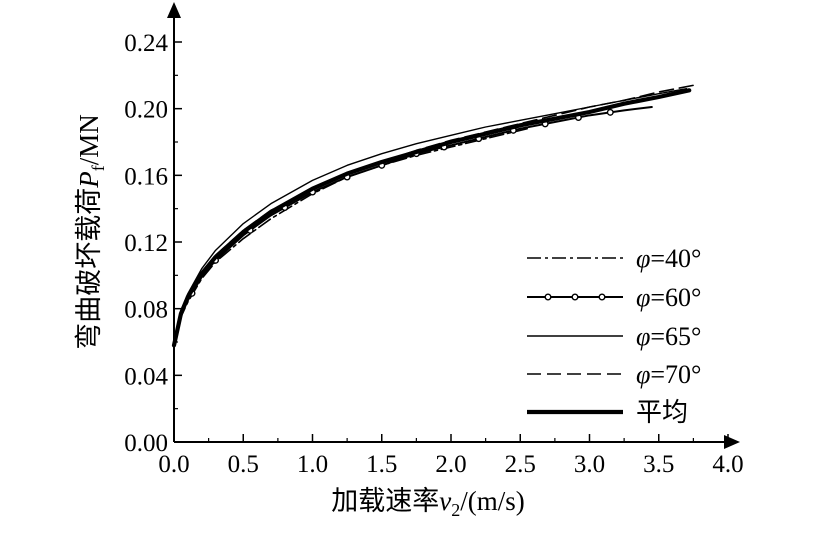 This screenshot has width=824, height=535. What do you see at coordinates (662, 412) in the screenshot?
I see `legend-label-5: 平均` at bounding box center [662, 412].